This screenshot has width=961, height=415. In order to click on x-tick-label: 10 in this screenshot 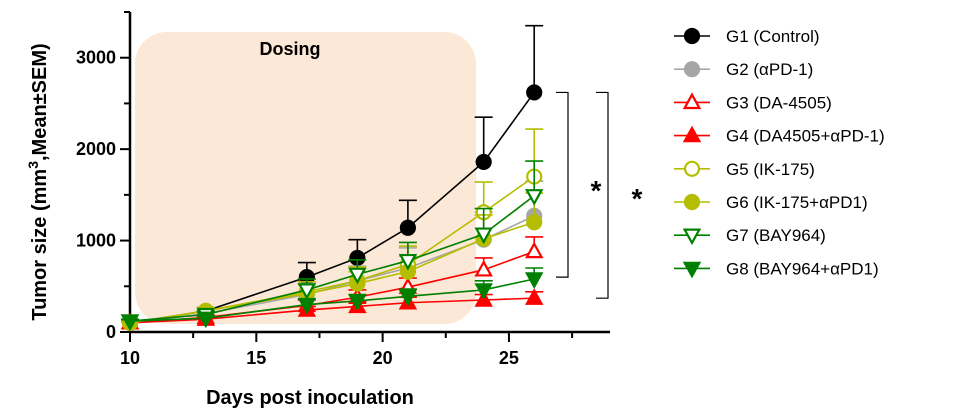, I will do `click(130, 358)`.